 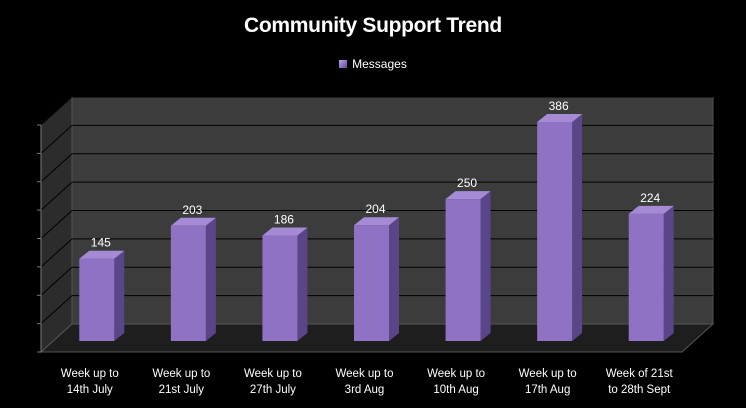 I want to click on x-tick-label: Week up to 27th July, so click(x=272, y=382).